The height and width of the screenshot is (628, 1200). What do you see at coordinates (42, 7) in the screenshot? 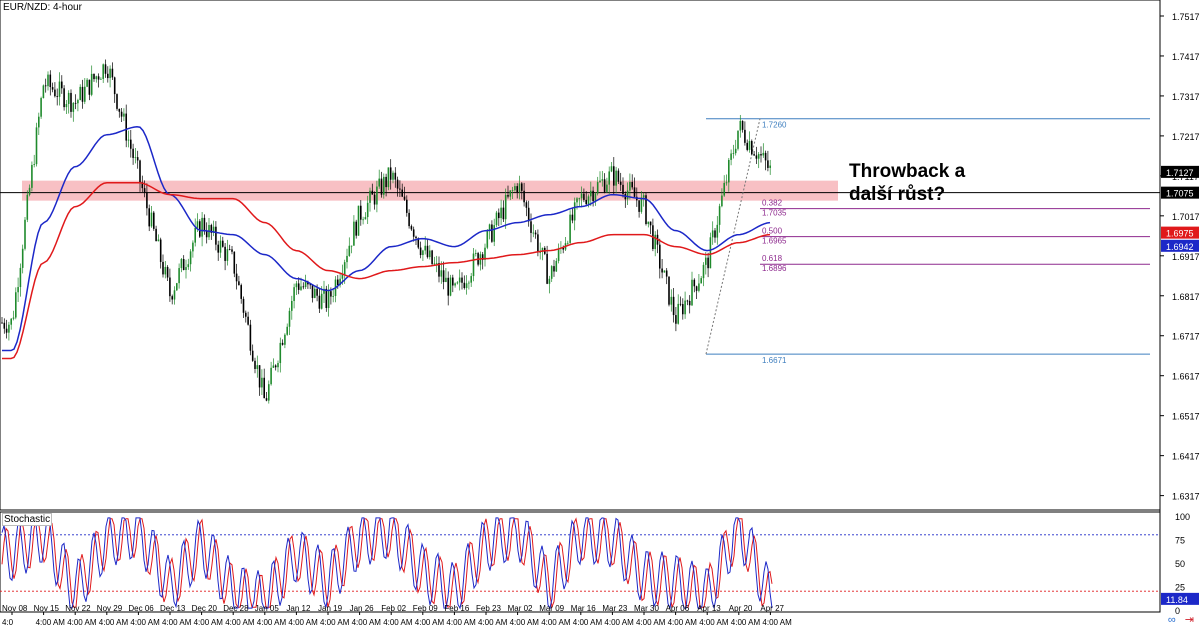
I see `symbol-label: EUR/NZD: 4-hour` at bounding box center [42, 7].